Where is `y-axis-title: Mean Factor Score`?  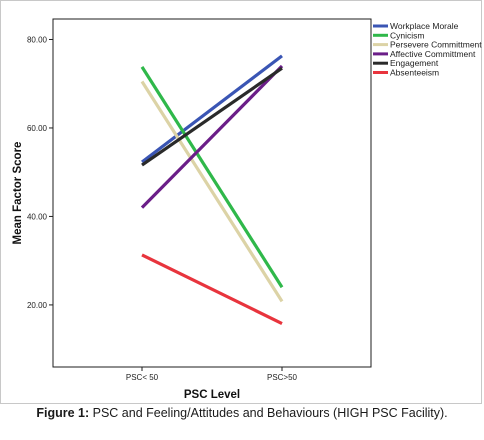 y-axis-title: Mean Factor Score is located at coordinates (18, 193).